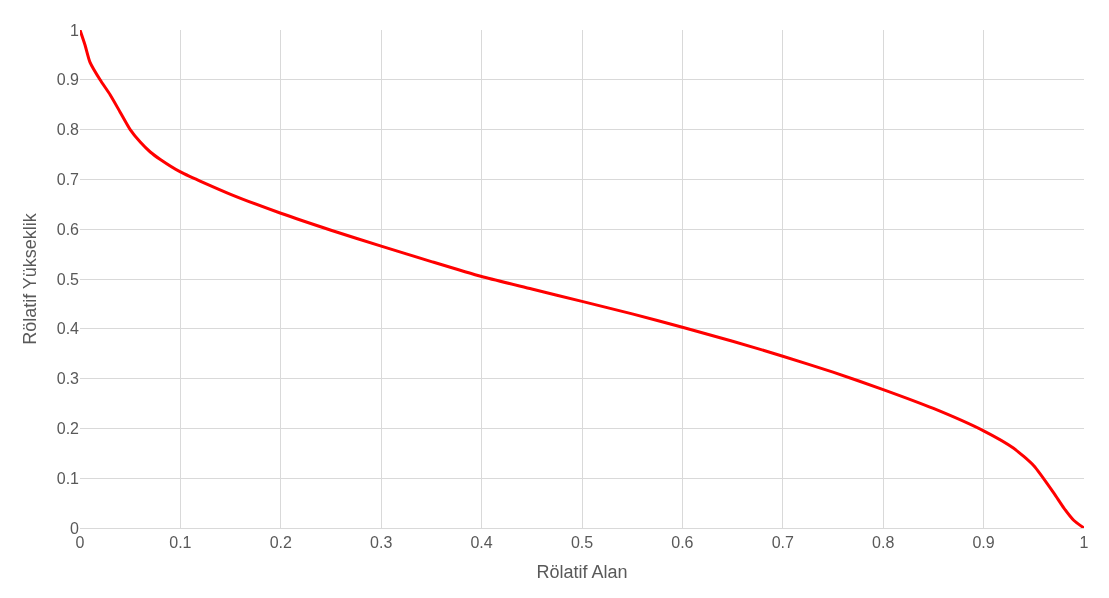 This screenshot has width=1109, height=598. I want to click on y-tick-label: 0, so click(75, 528).